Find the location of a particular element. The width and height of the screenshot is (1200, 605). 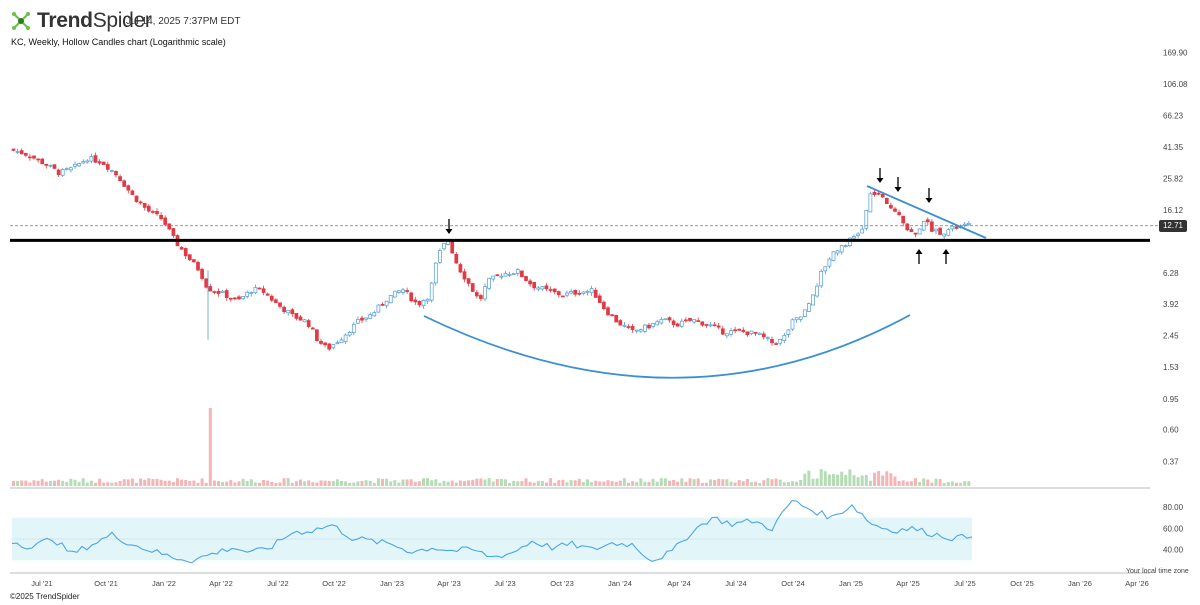

x-axis-label: Jul '22 is located at coordinates (277, 583).